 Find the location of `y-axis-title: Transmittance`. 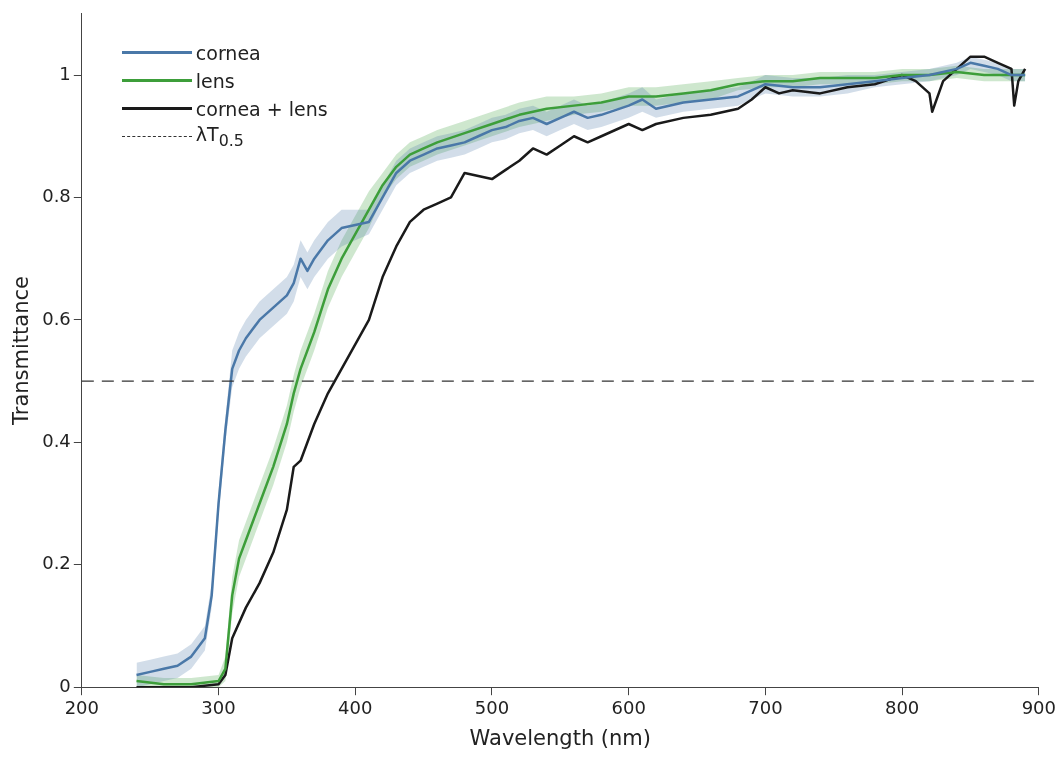

y-axis-title: Transmittance is located at coordinates (21, 351).